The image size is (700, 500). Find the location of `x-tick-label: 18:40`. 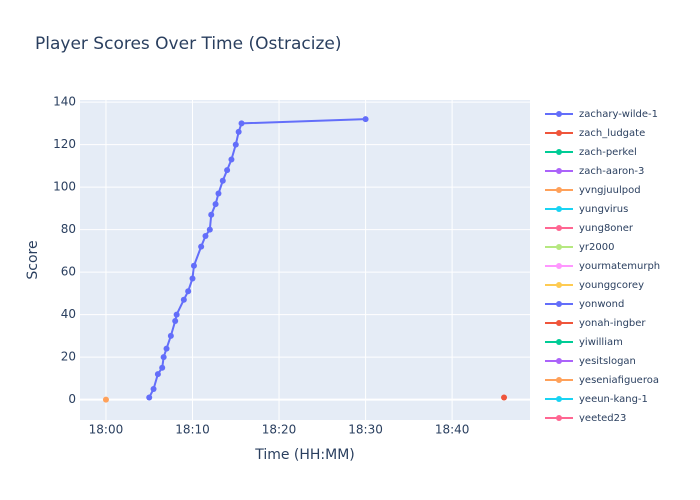

x-tick-label: 18:40 is located at coordinates (452, 430).